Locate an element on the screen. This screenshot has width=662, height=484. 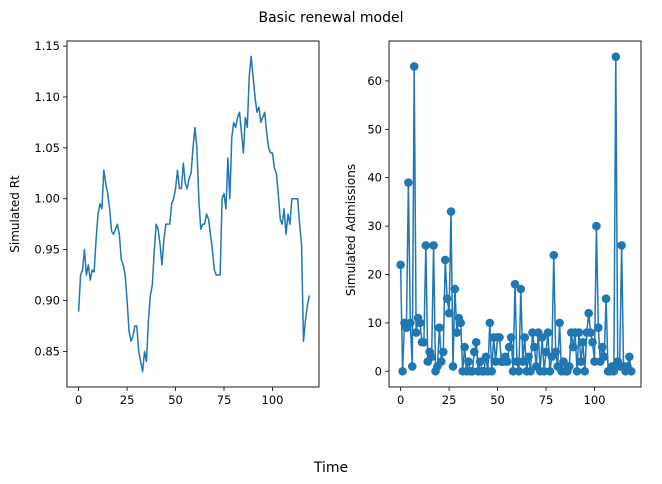
admissions-x-tick-label: 75 is located at coordinates (546, 400).